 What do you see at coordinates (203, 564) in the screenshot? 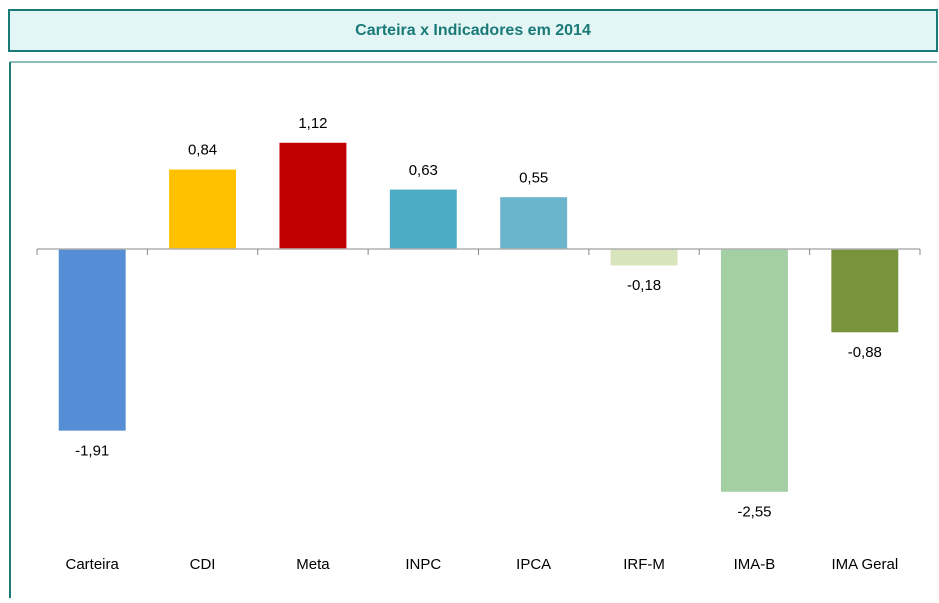
I see `x-tick-label: CDI` at bounding box center [203, 564].